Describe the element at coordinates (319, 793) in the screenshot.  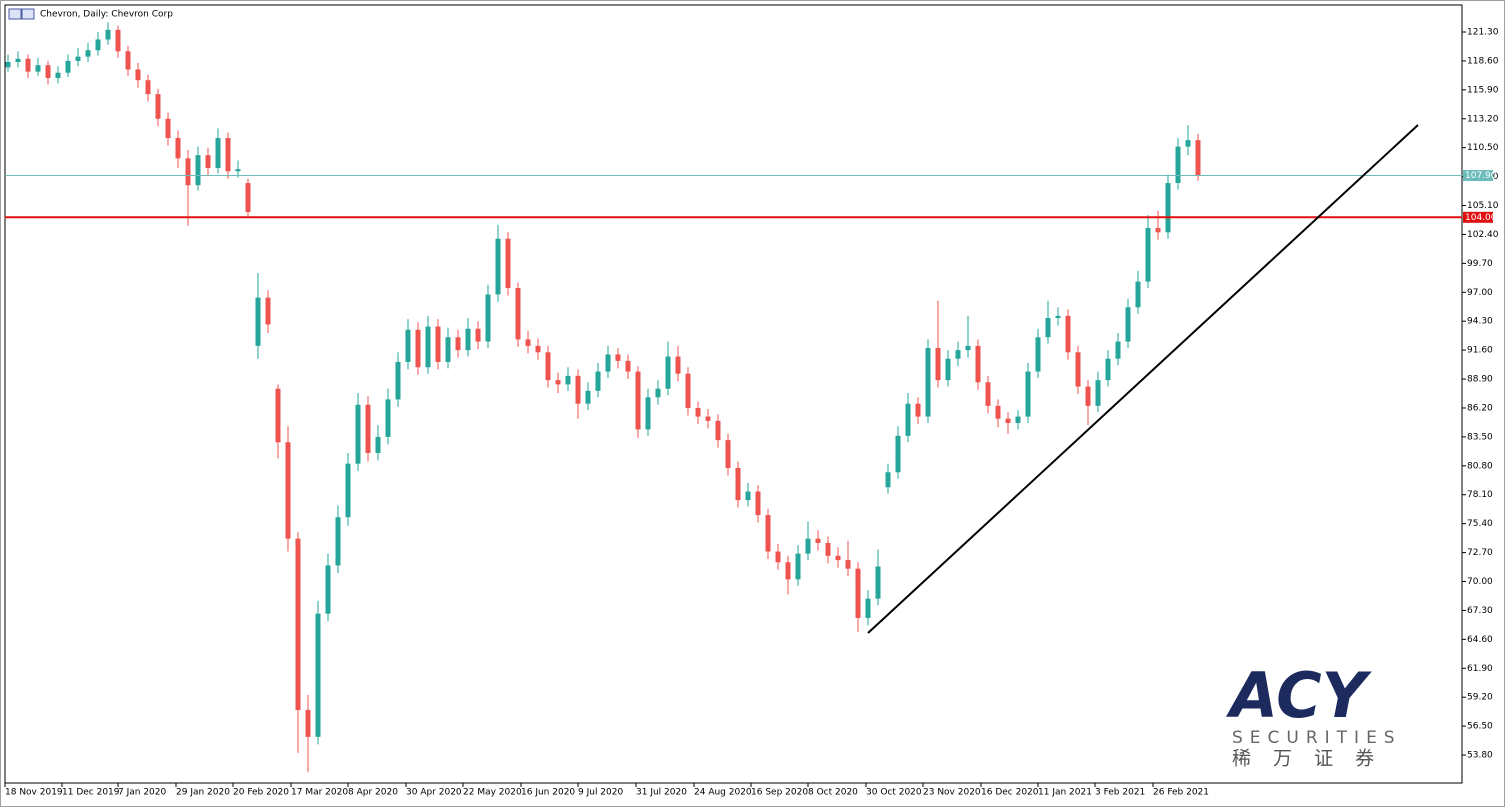
I see `x-tick-label: 17 Mar 2020` at that location.